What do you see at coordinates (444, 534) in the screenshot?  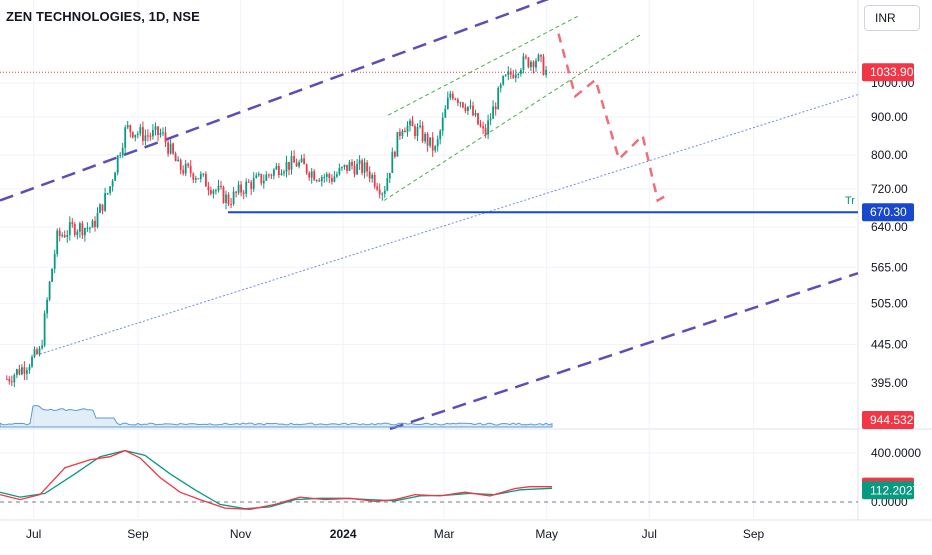 I see `time-tick-label: Mar` at bounding box center [444, 534].